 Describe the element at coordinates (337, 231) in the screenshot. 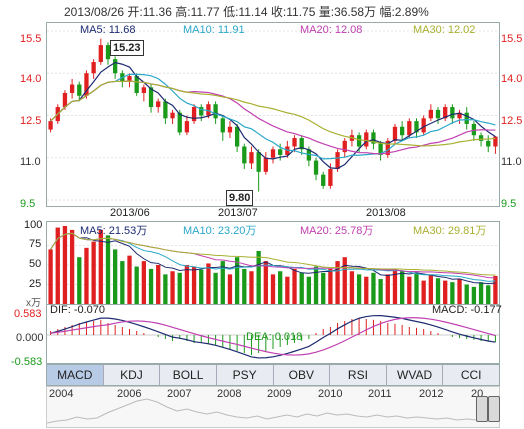

I see `vol-ma20-label: MA20: 25.78万` at that location.